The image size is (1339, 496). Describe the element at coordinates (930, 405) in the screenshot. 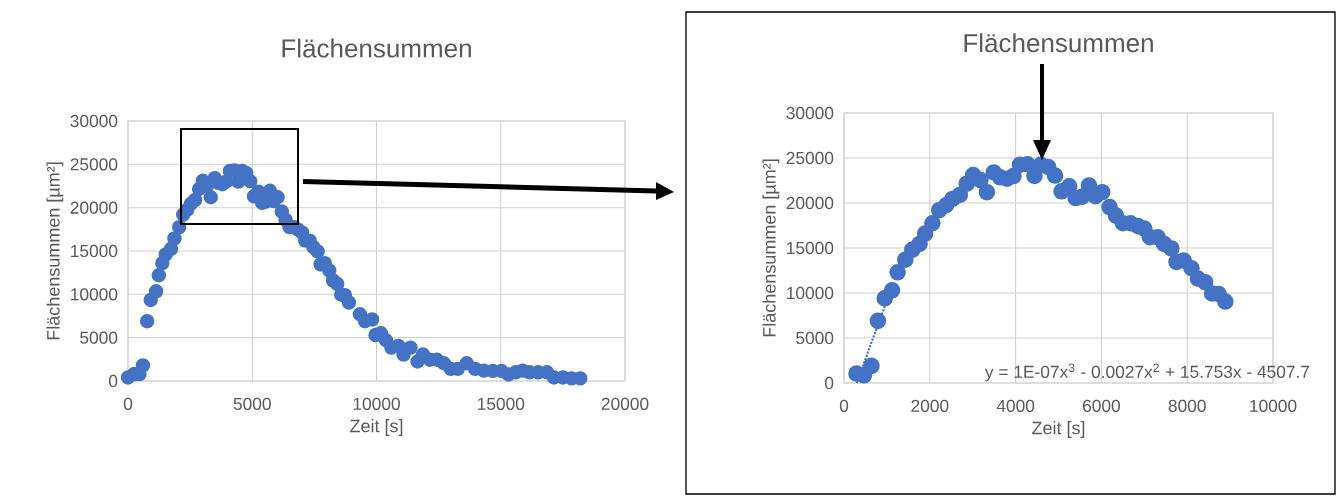

I see `x-tick-label: 2000` at that location.